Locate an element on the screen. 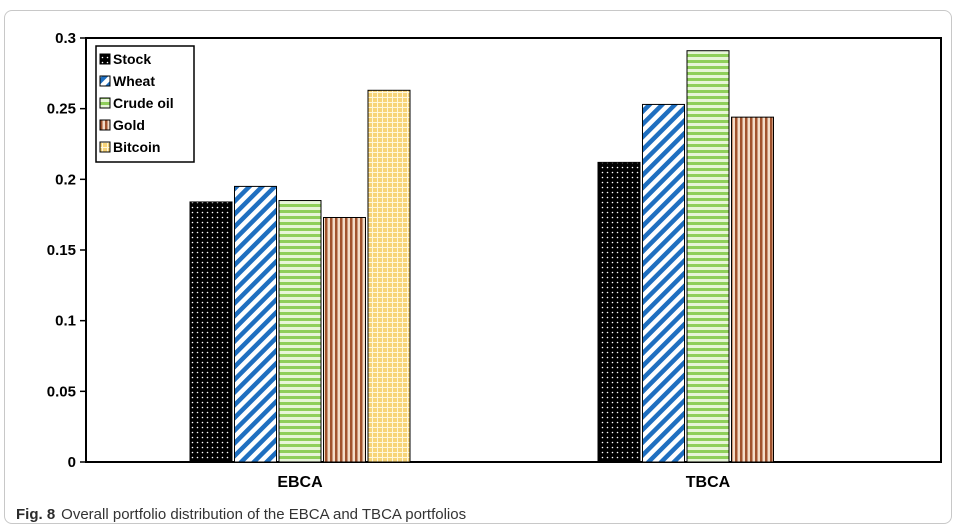 This screenshot has height=529, width=957. bar-wheat-tbca is located at coordinates (663, 283).